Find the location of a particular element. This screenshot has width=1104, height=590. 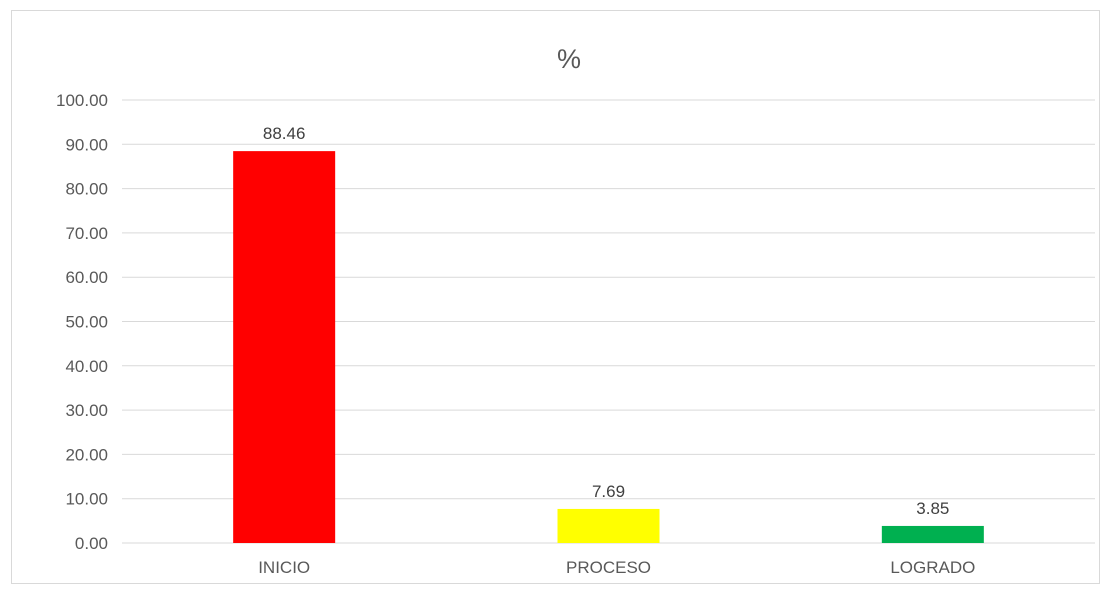

chart-title: % is located at coordinates (569, 59).